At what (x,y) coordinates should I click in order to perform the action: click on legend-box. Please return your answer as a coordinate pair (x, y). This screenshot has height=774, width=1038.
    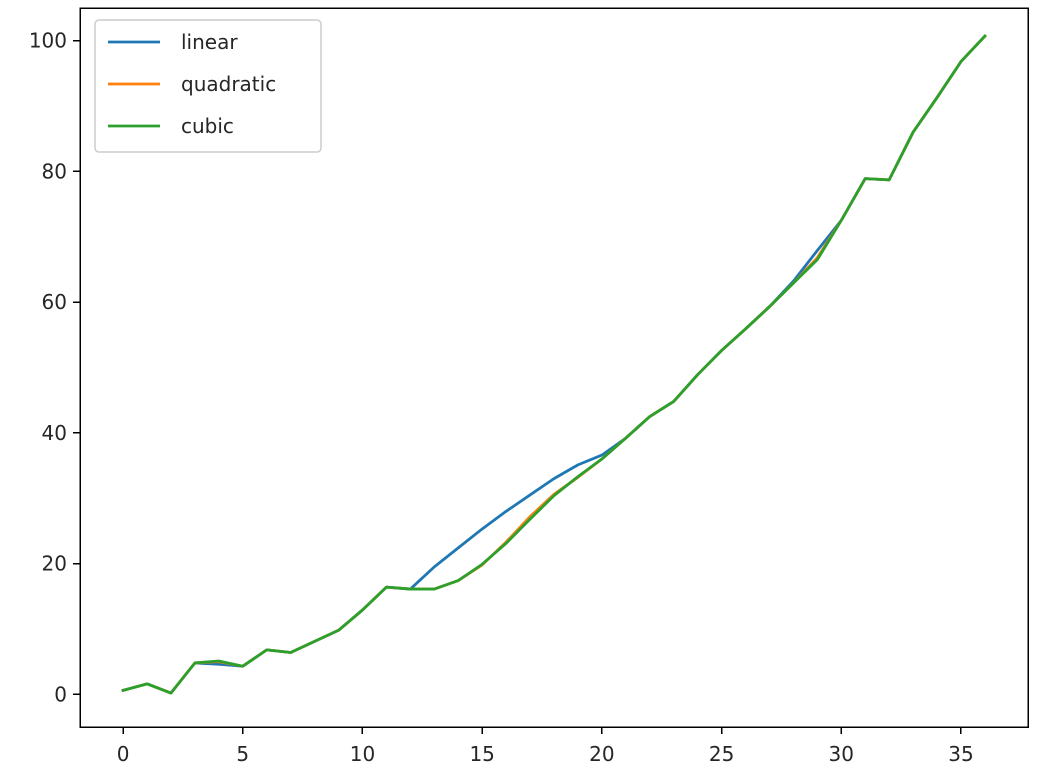
    Looking at the image, I should click on (208, 86).